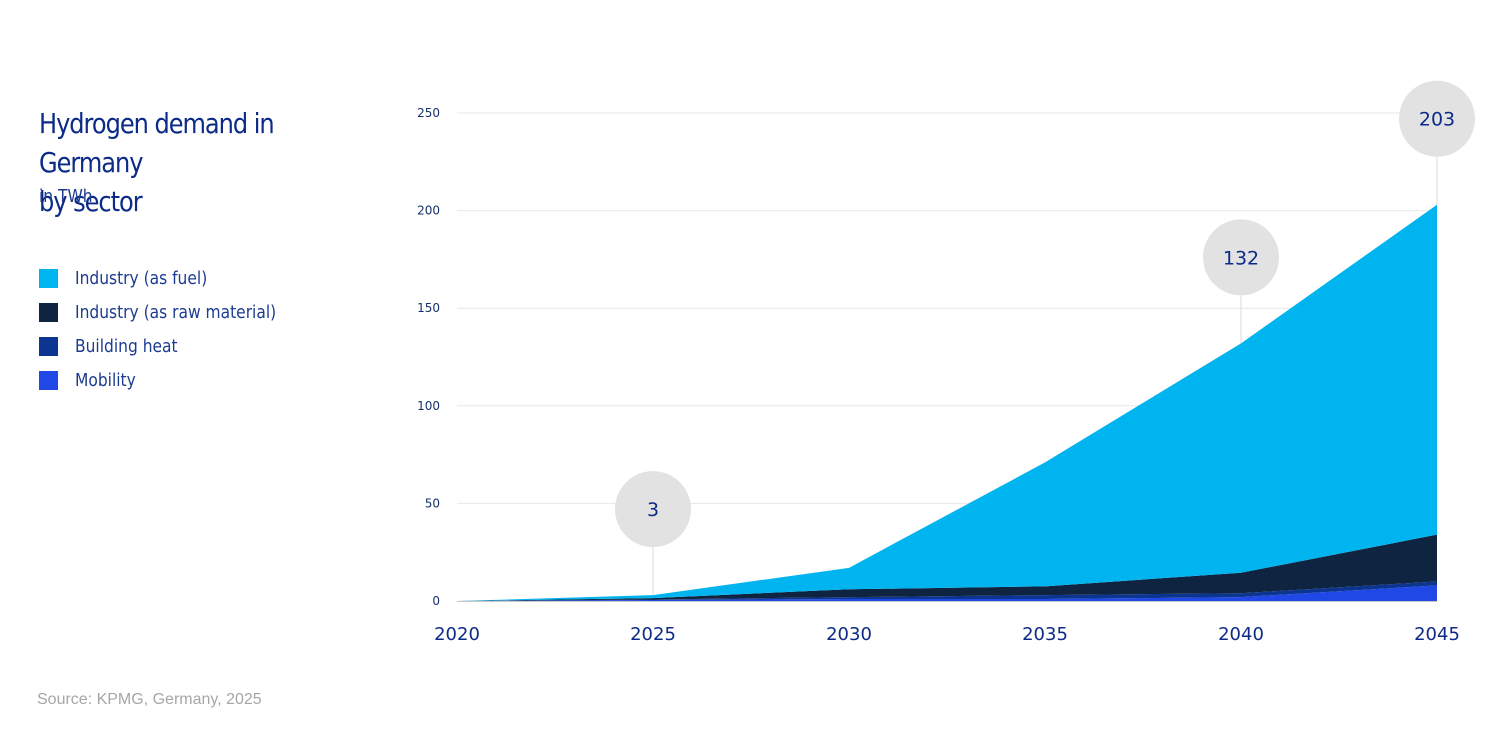 This screenshot has width=1500, height=745. What do you see at coordinates (1437, 634) in the screenshot?
I see `x-tick-label-2045: 2045` at bounding box center [1437, 634].